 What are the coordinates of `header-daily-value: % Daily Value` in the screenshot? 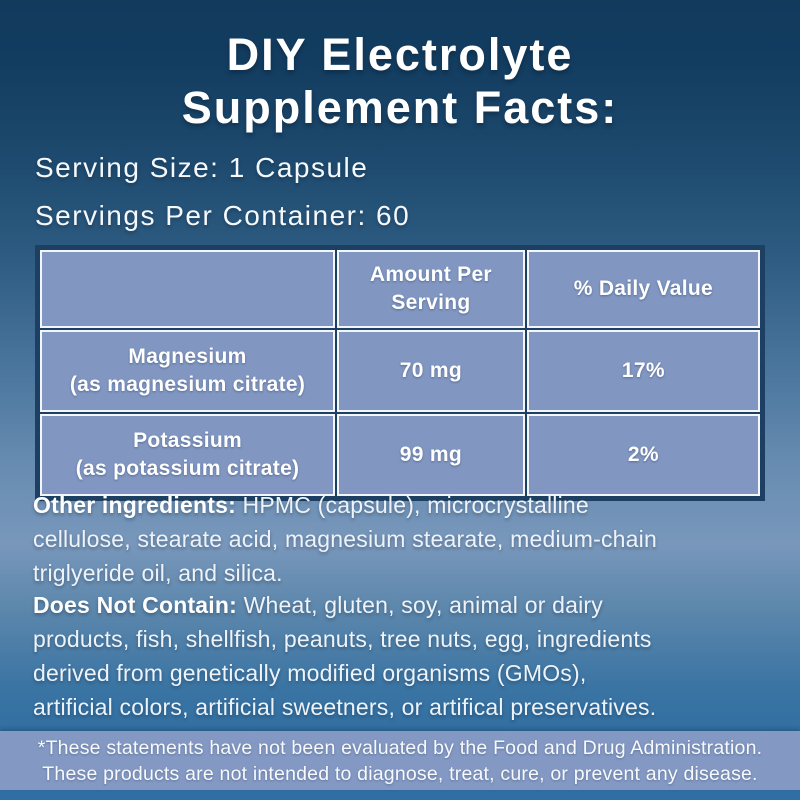 It's located at (643, 289).